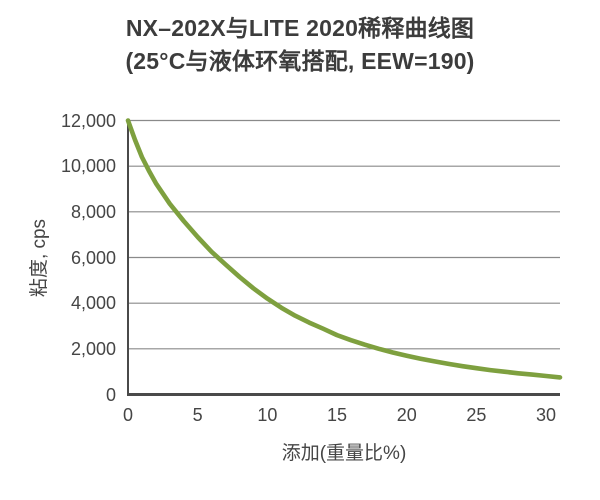 The width and height of the screenshot is (600, 500). Describe the element at coordinates (300, 61) in the screenshot. I see `chart-subtitle: (25°C与液体环氧搭配, EEW=190)` at that location.